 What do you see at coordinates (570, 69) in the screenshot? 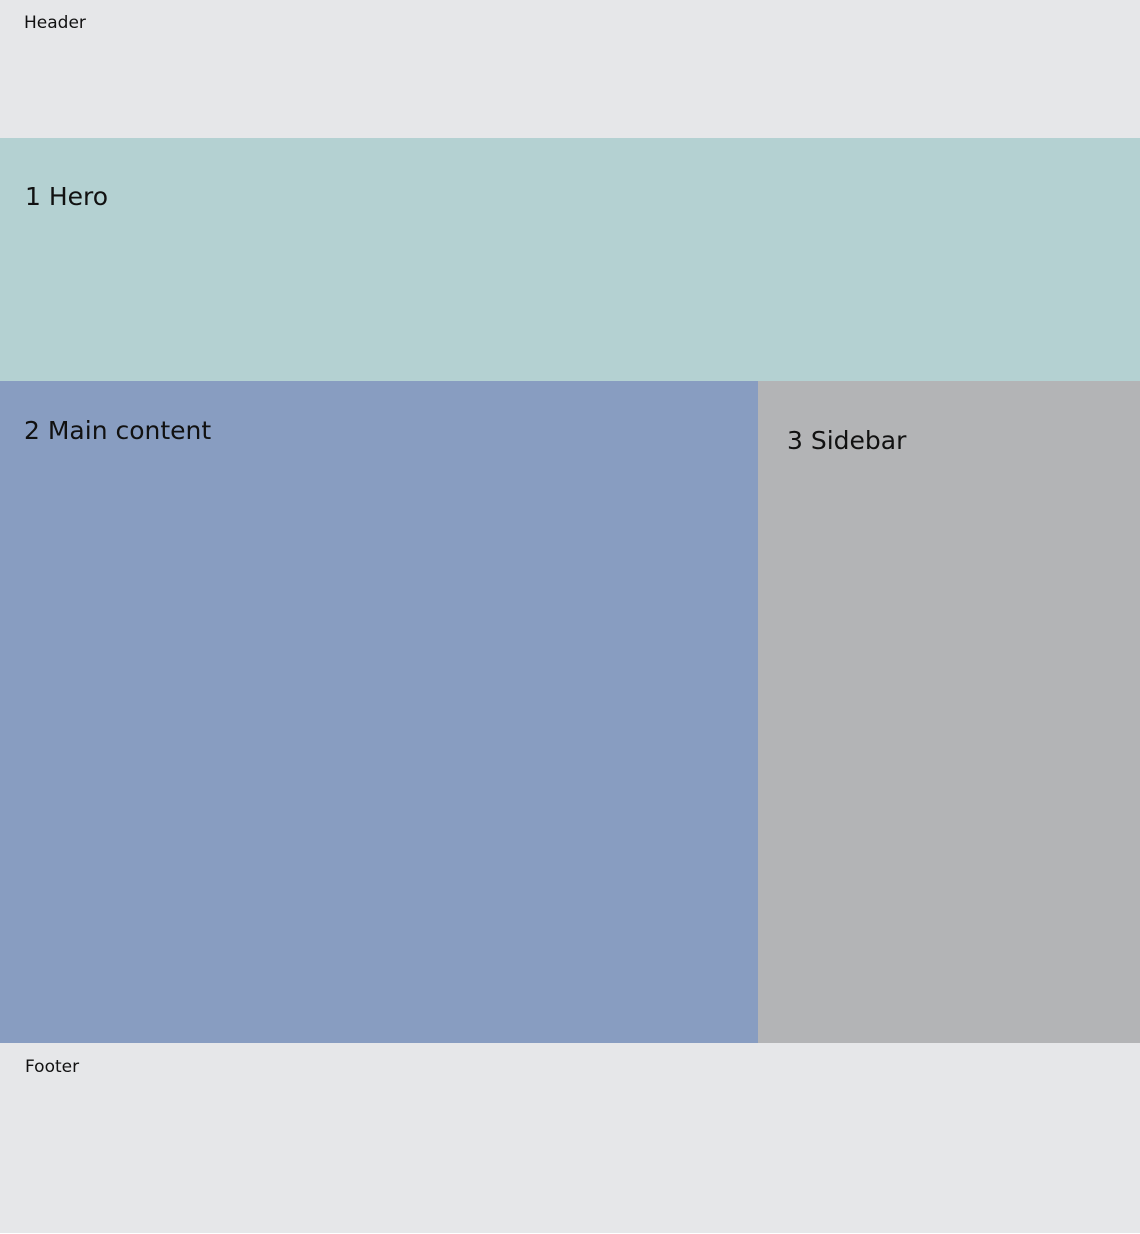
I see `header-region: Header` at bounding box center [570, 69].